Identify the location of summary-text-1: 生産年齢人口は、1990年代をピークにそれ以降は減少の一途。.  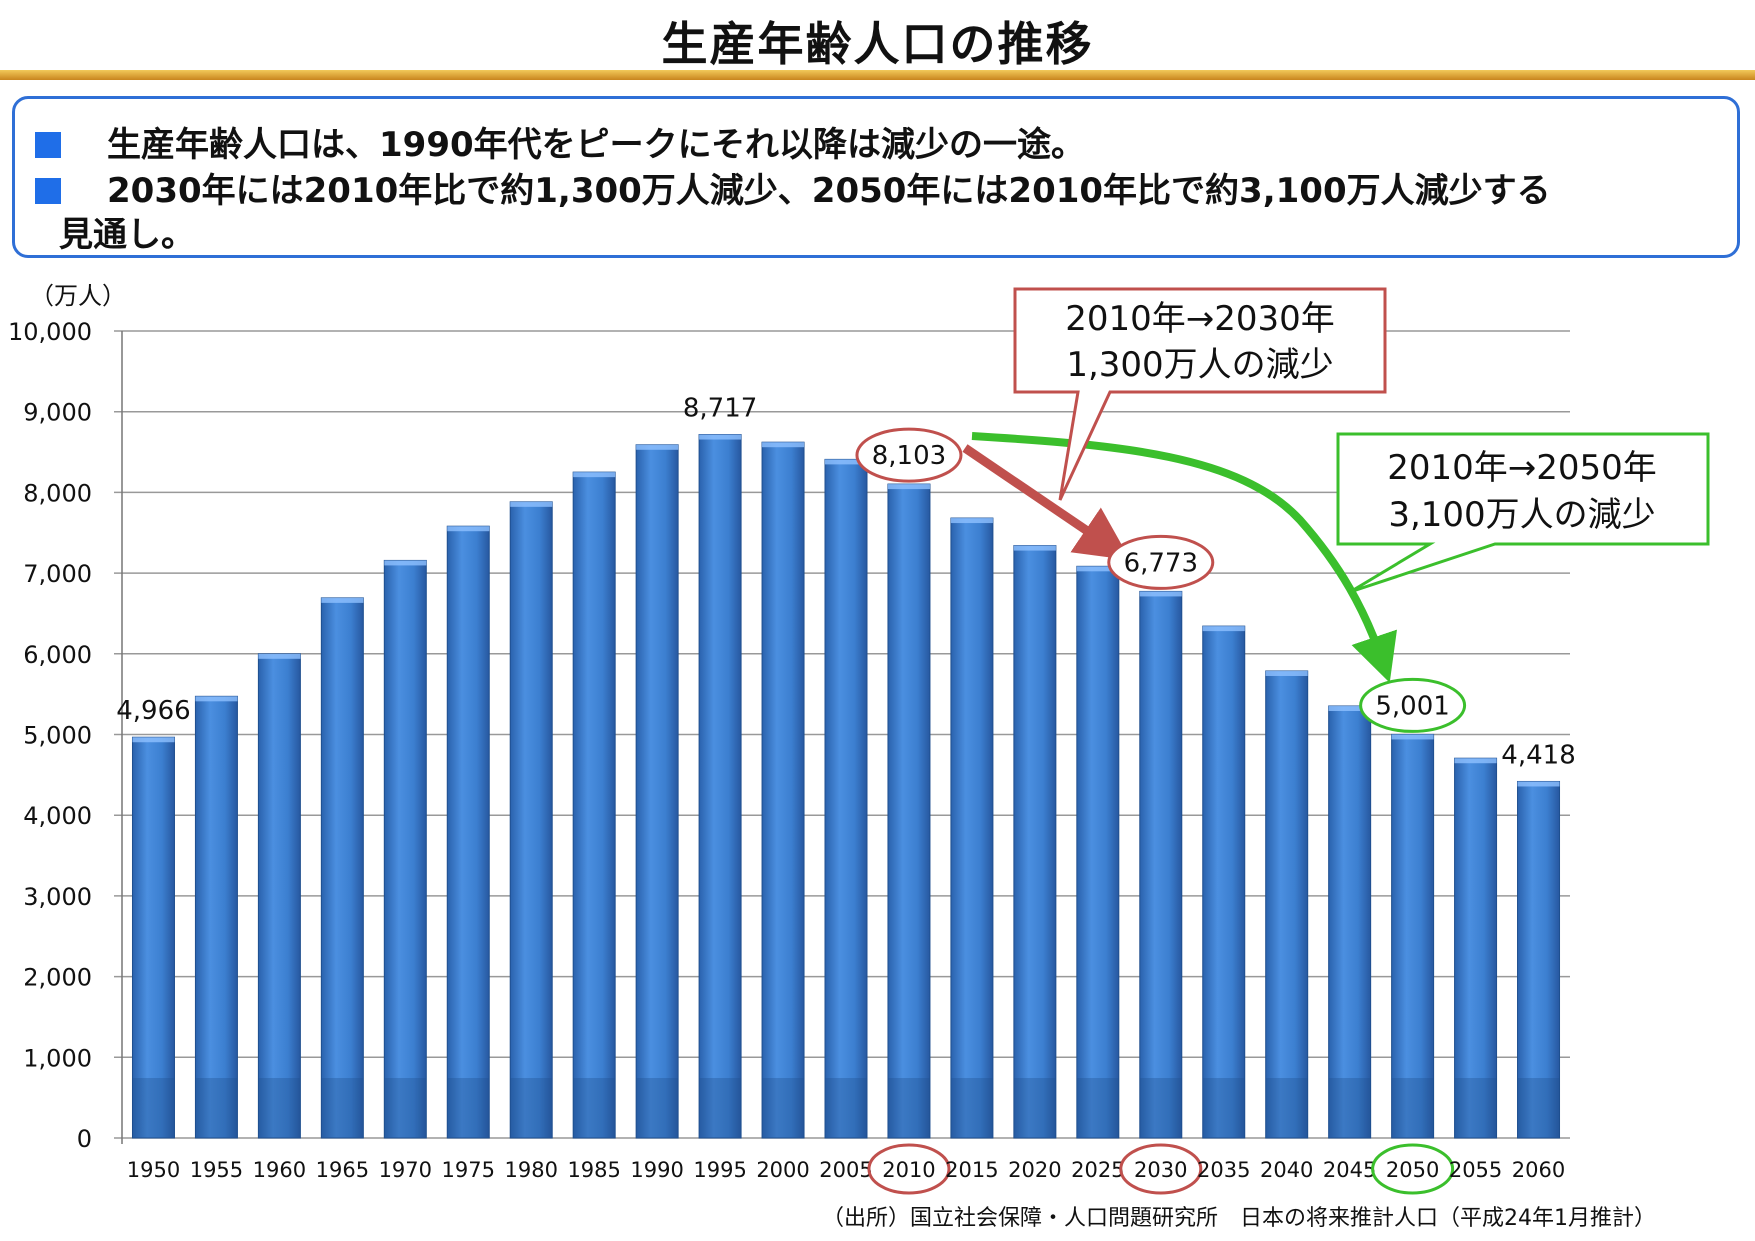
(596, 145).